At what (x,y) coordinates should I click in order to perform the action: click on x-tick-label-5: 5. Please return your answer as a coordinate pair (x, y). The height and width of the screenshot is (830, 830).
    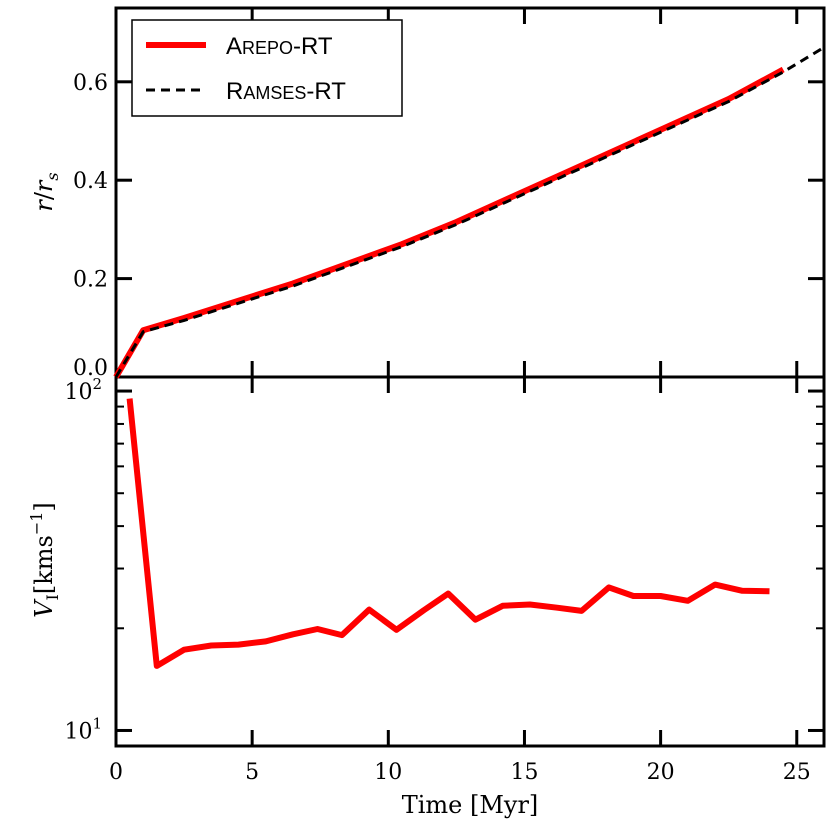
    Looking at the image, I should click on (252, 772).